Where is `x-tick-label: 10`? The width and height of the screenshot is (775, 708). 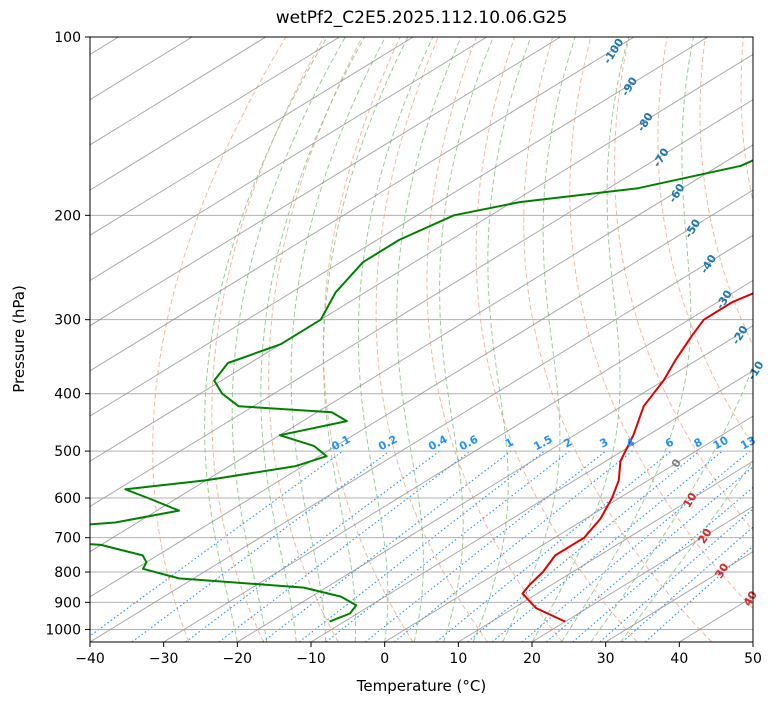
x-tick-label: 10 is located at coordinates (458, 659).